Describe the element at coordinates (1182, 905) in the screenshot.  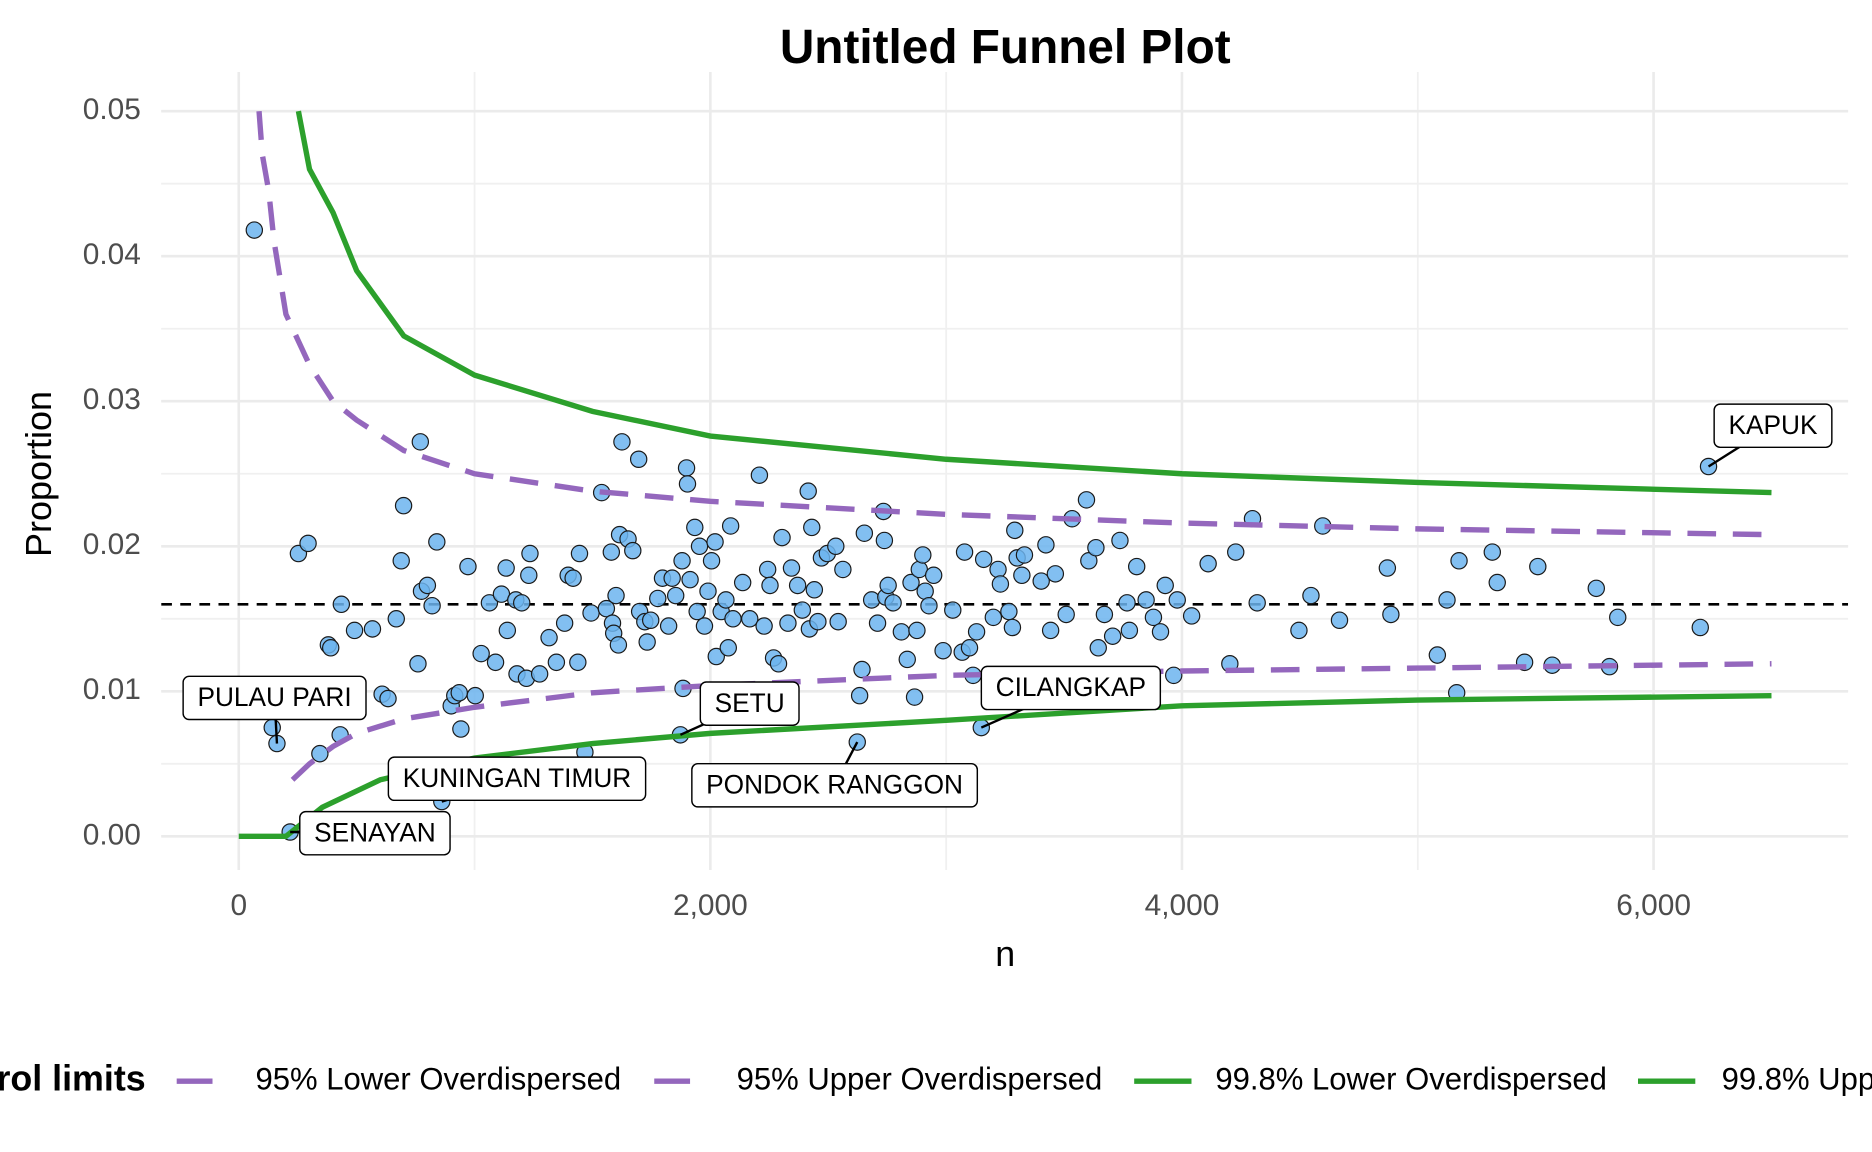
I see `x-tick-label: 4,000` at that location.